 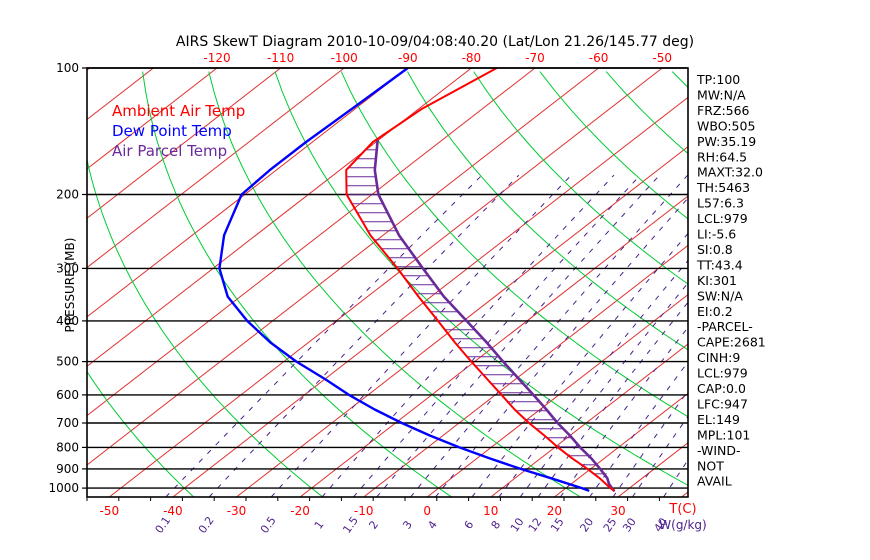 What do you see at coordinates (725, 326) in the screenshot?
I see `index-line: -PARCEL-` at bounding box center [725, 326].